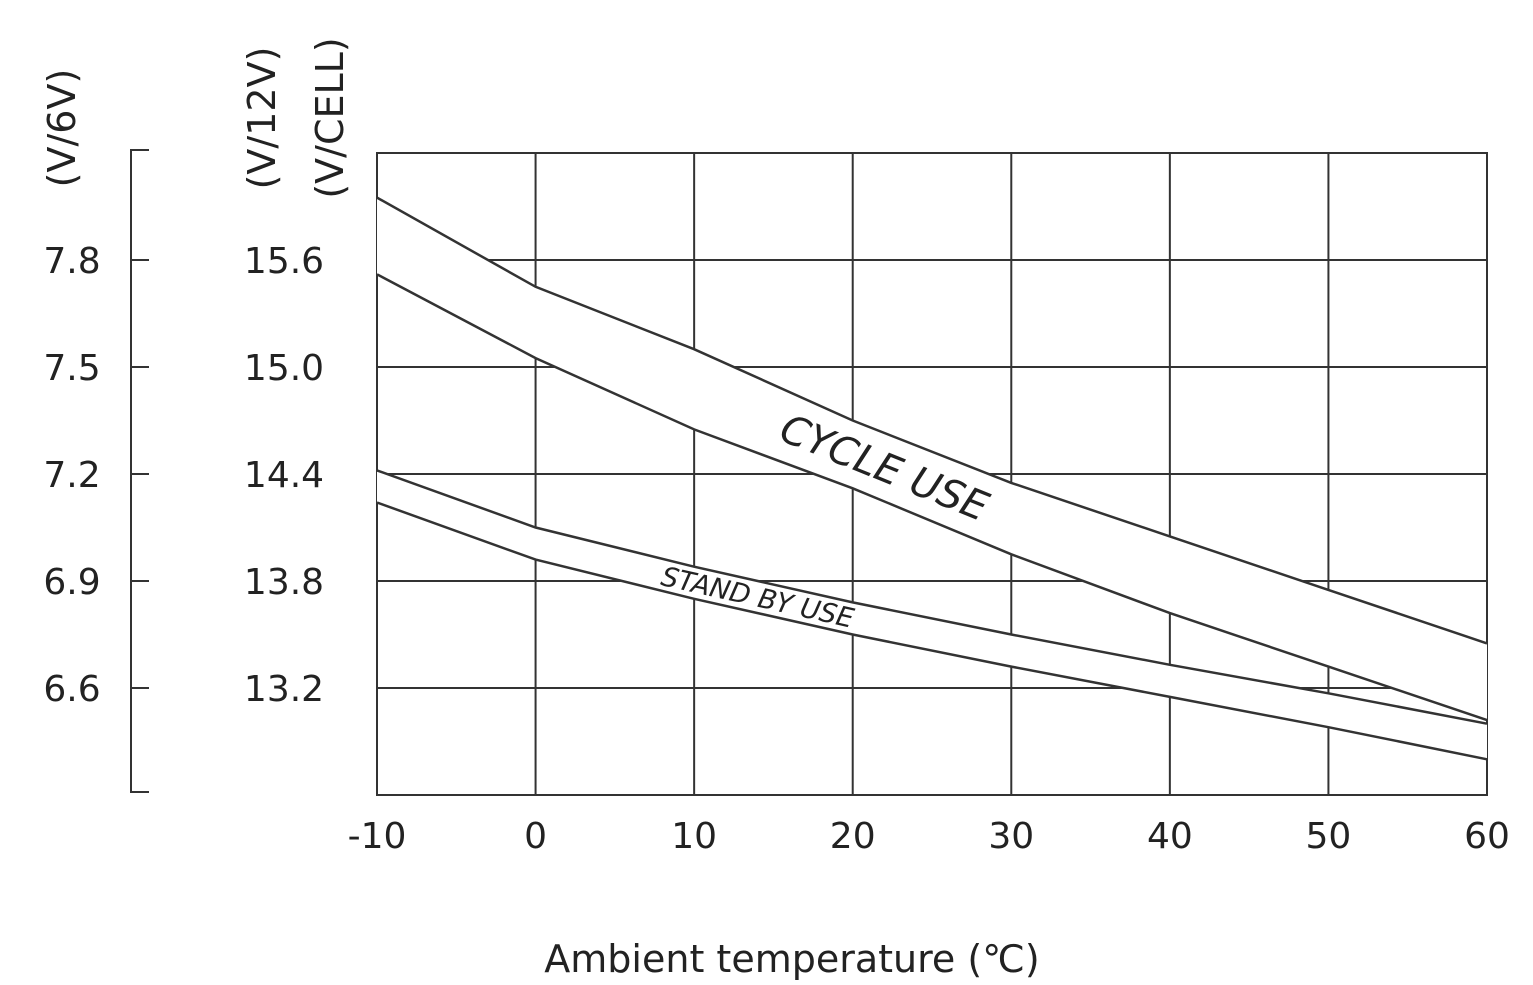 Image resolution: width=1533 pixels, height=985 pixels. I want to click on x-tick-label: 40, so click(1170, 836).